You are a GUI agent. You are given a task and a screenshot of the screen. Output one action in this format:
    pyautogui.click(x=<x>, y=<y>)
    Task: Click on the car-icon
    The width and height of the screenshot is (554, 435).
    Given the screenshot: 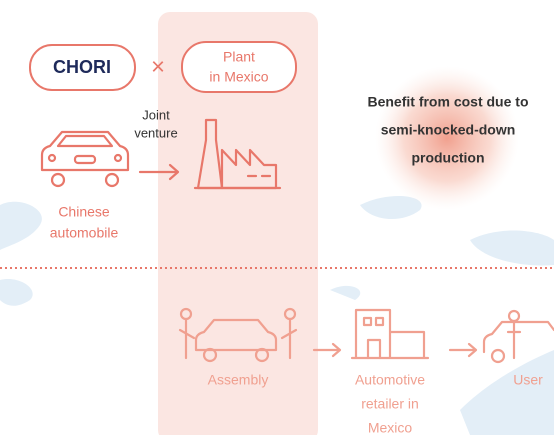 What is the action you would take?
    pyautogui.click(x=85, y=159)
    